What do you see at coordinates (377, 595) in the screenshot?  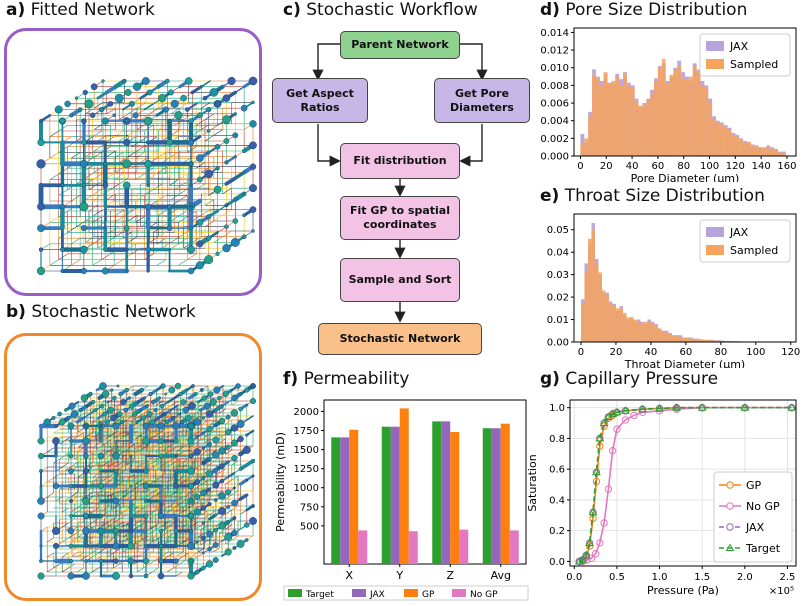 I see `legend-label: JAX` at bounding box center [377, 595].